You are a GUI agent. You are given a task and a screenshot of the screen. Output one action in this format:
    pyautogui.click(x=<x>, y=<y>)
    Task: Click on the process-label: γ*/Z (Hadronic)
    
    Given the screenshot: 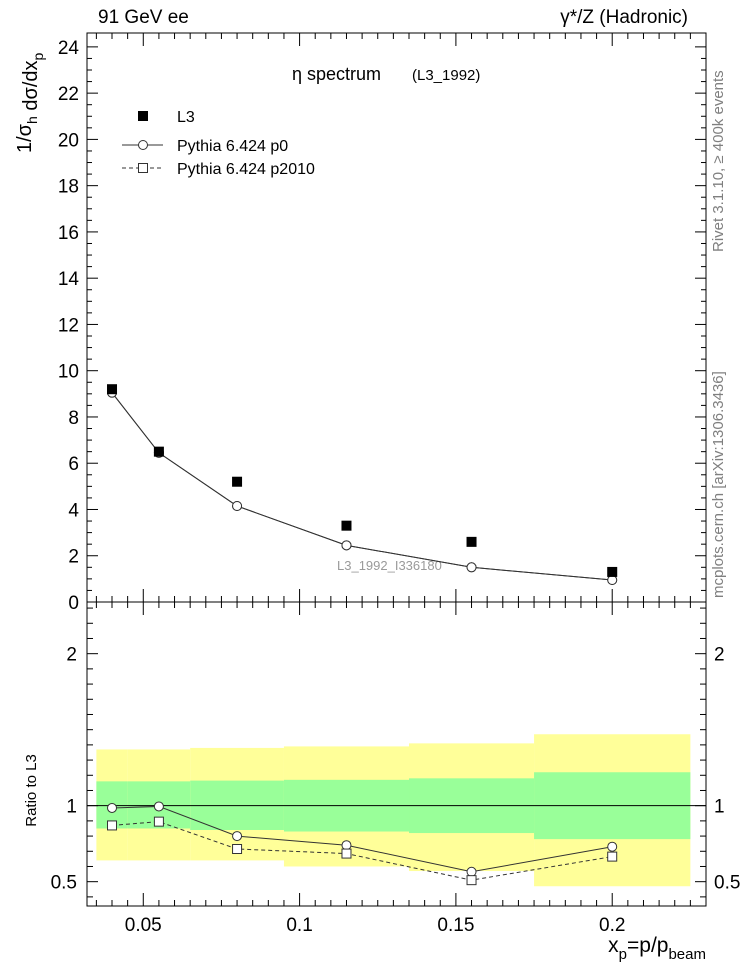 What is the action you would take?
    pyautogui.click(x=624, y=17)
    